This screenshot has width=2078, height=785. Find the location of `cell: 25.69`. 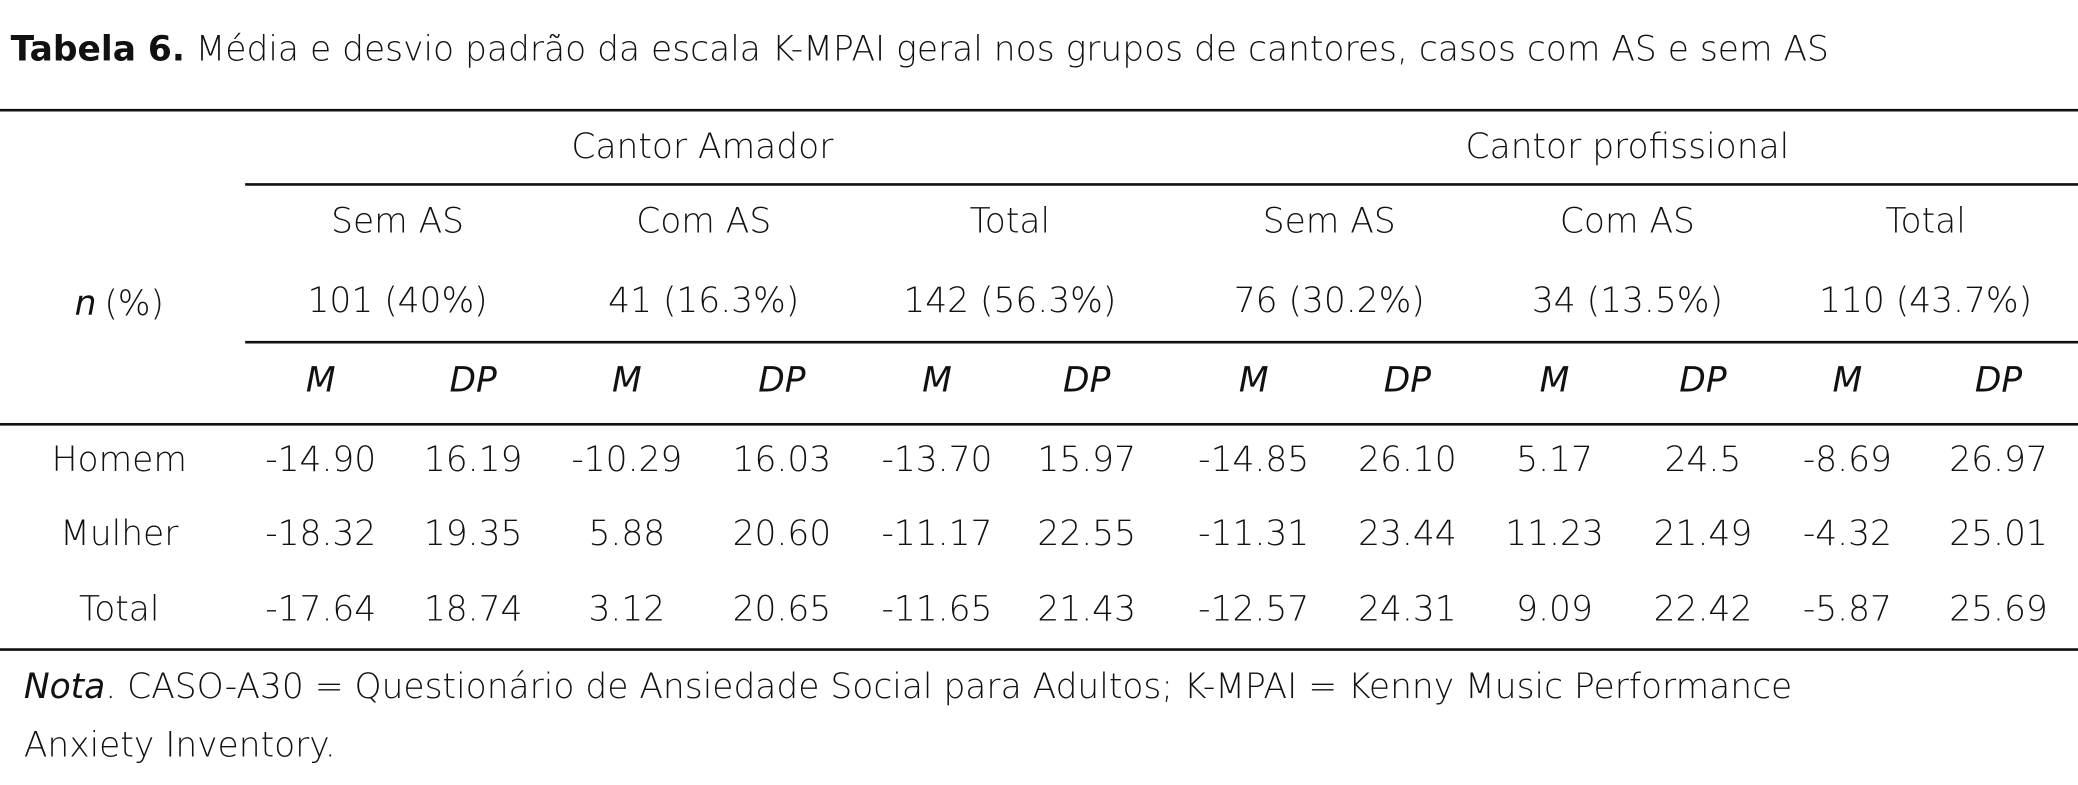

cell: 25.69 is located at coordinates (1998, 610).